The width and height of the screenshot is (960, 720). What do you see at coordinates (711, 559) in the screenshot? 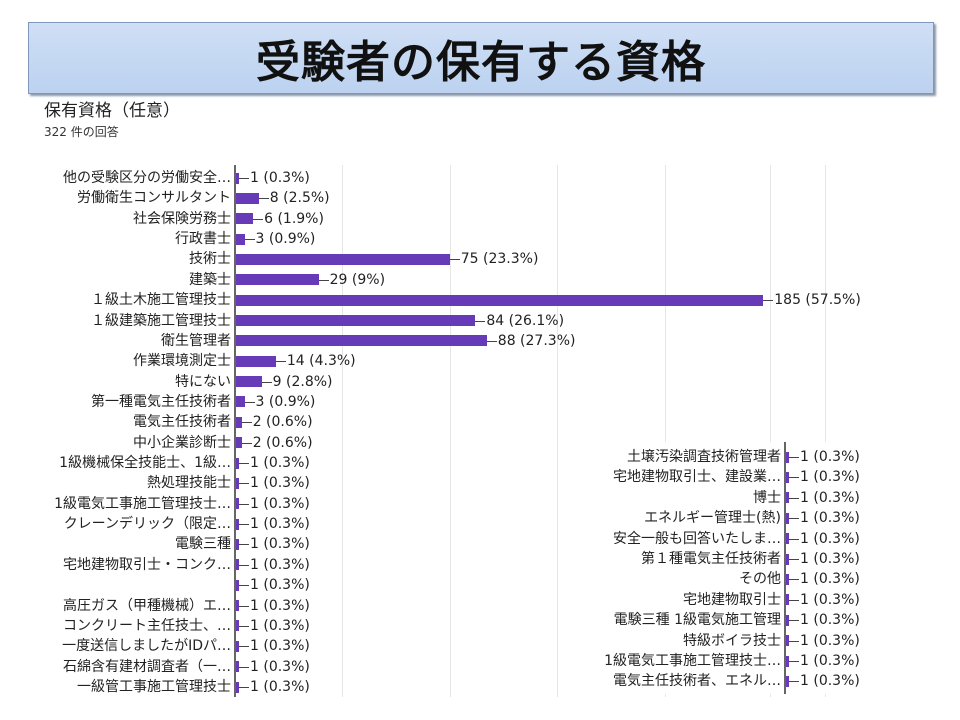
I see `category-label: 第１種電気主任技術者` at bounding box center [711, 559].